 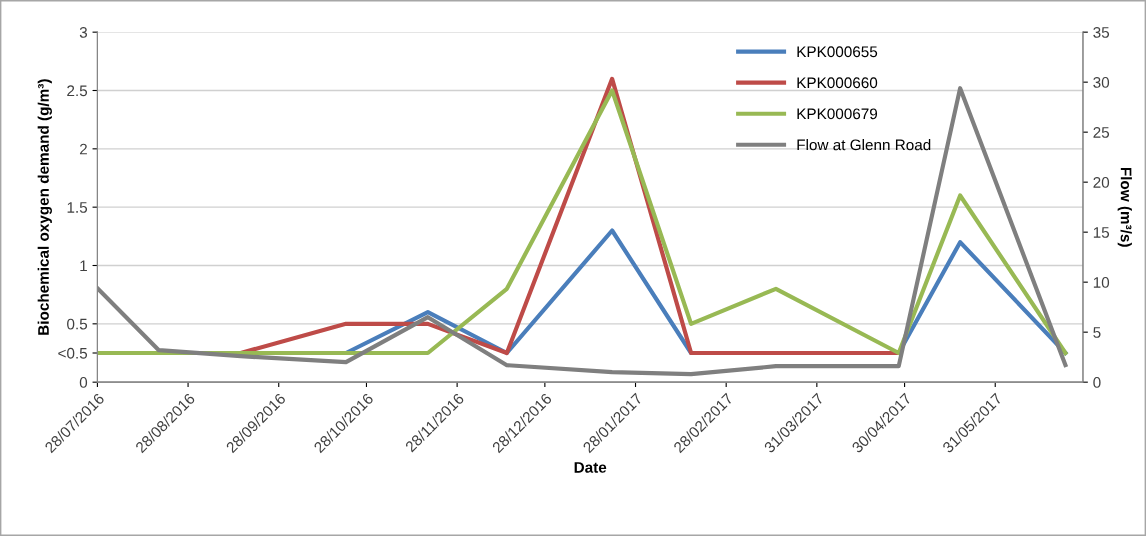 I want to click on y-tick-label: 2.5, so click(x=77, y=91).